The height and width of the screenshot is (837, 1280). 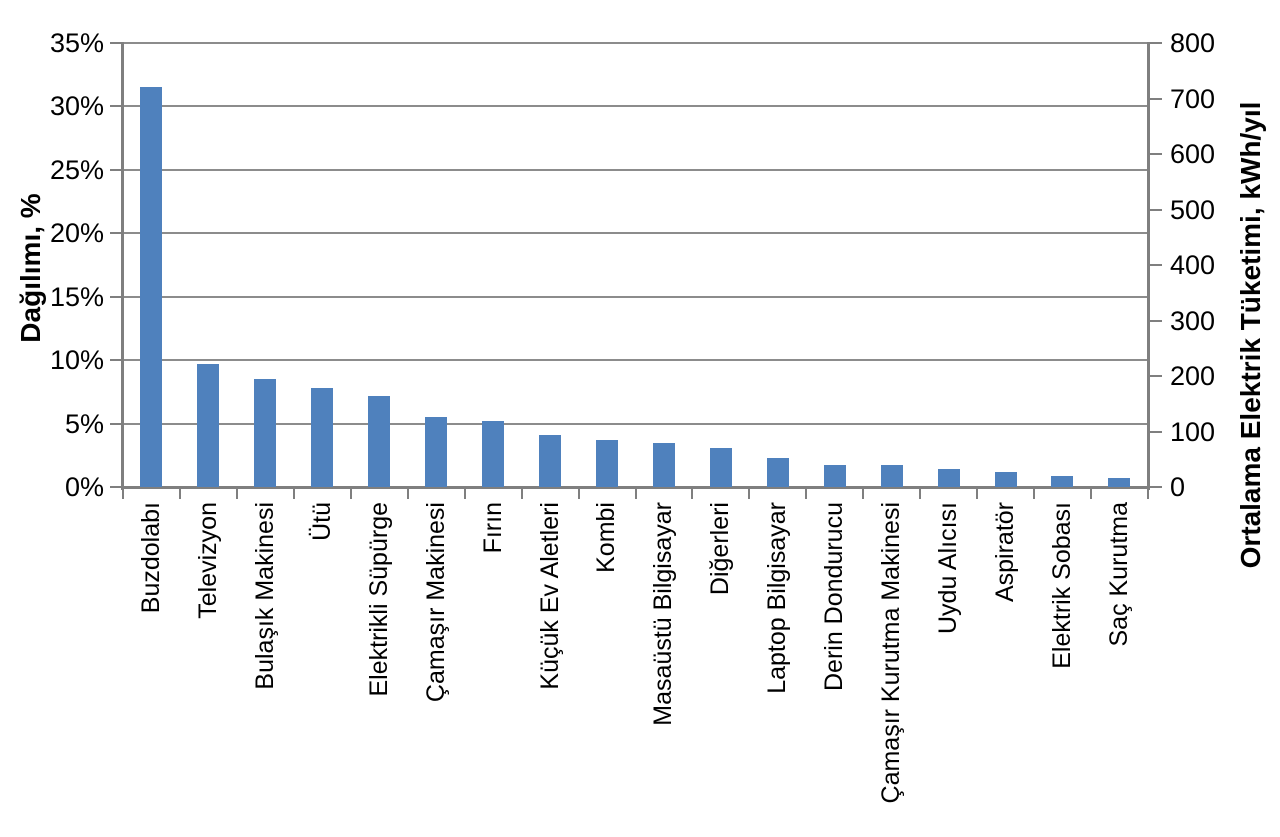 I want to click on x-tick-label: Fırın, so click(x=492, y=528).